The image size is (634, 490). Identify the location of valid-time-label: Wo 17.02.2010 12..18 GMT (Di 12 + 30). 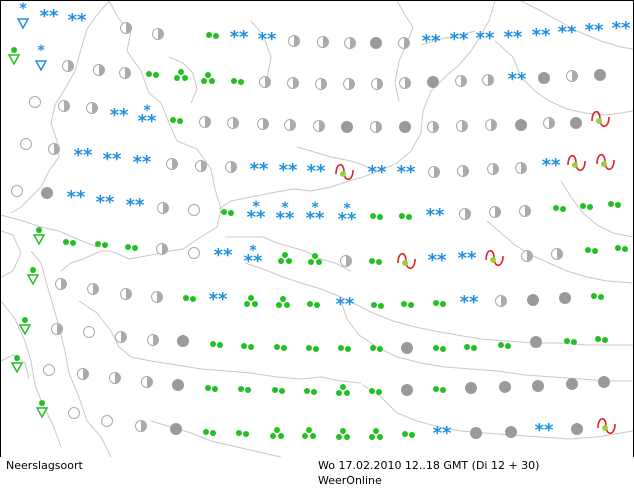
(429, 465).